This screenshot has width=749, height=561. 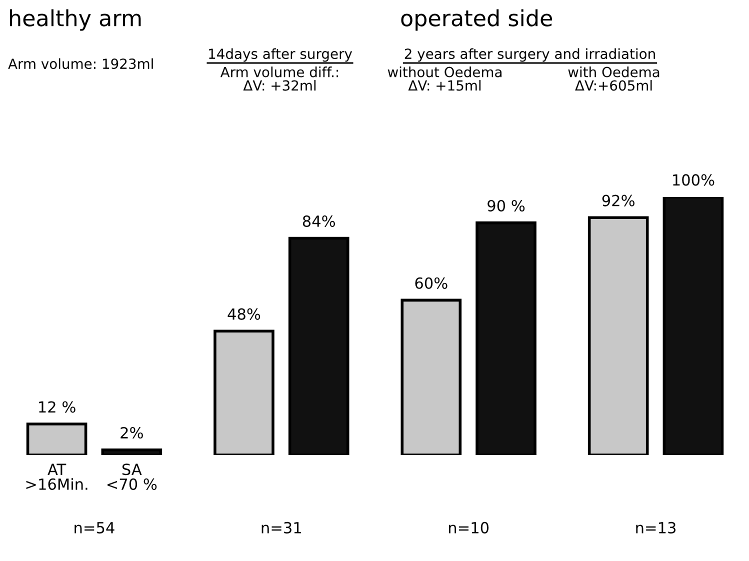 I want to click on data-label: 48%, so click(x=244, y=314).